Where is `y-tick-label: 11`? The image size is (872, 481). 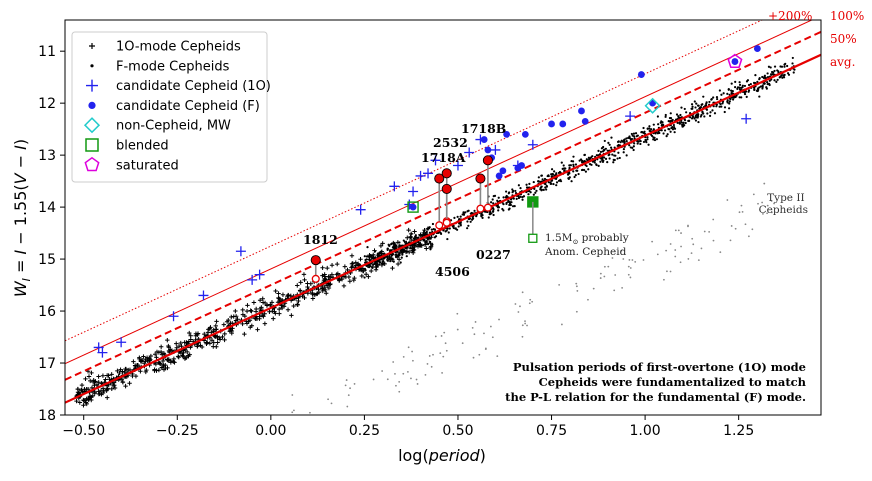 y-tick-label: 11 is located at coordinates (47, 52).